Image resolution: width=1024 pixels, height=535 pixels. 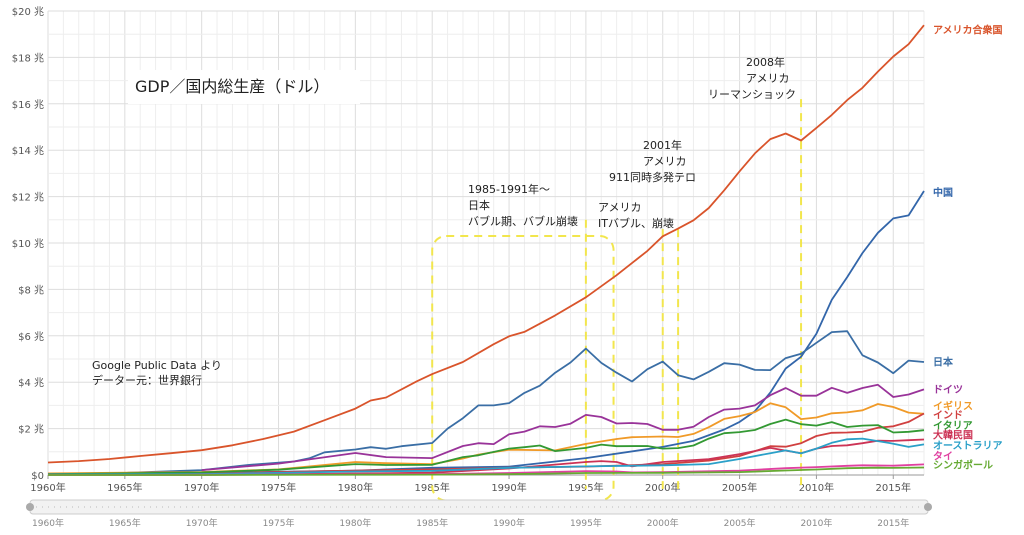 I want to click on slider-tick-label: 1975年, so click(x=279, y=523).